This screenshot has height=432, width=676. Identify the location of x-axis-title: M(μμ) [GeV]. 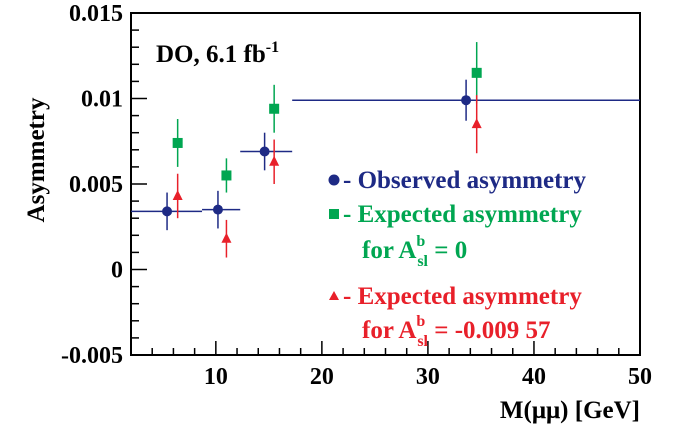
(570, 410).